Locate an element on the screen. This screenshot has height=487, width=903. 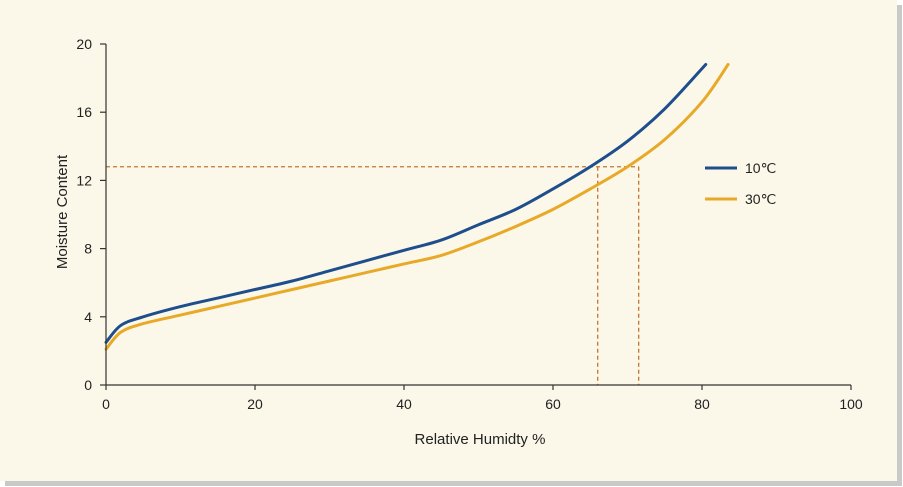
x-ticks: 0 20 40 60 80 100 is located at coordinates (482, 398).